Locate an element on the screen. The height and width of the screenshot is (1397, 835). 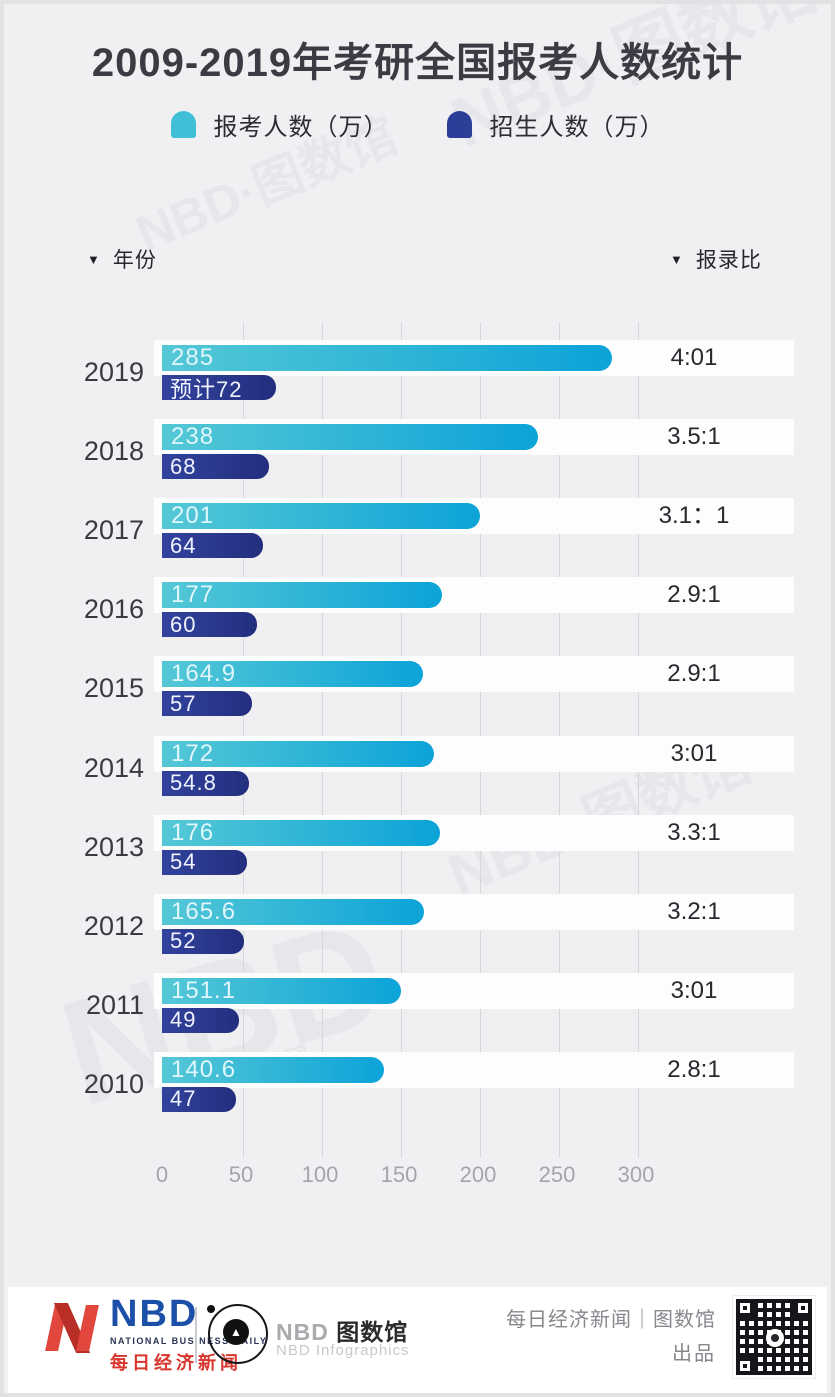
legend-item: 报考人数（万） is located at coordinates (279, 124).